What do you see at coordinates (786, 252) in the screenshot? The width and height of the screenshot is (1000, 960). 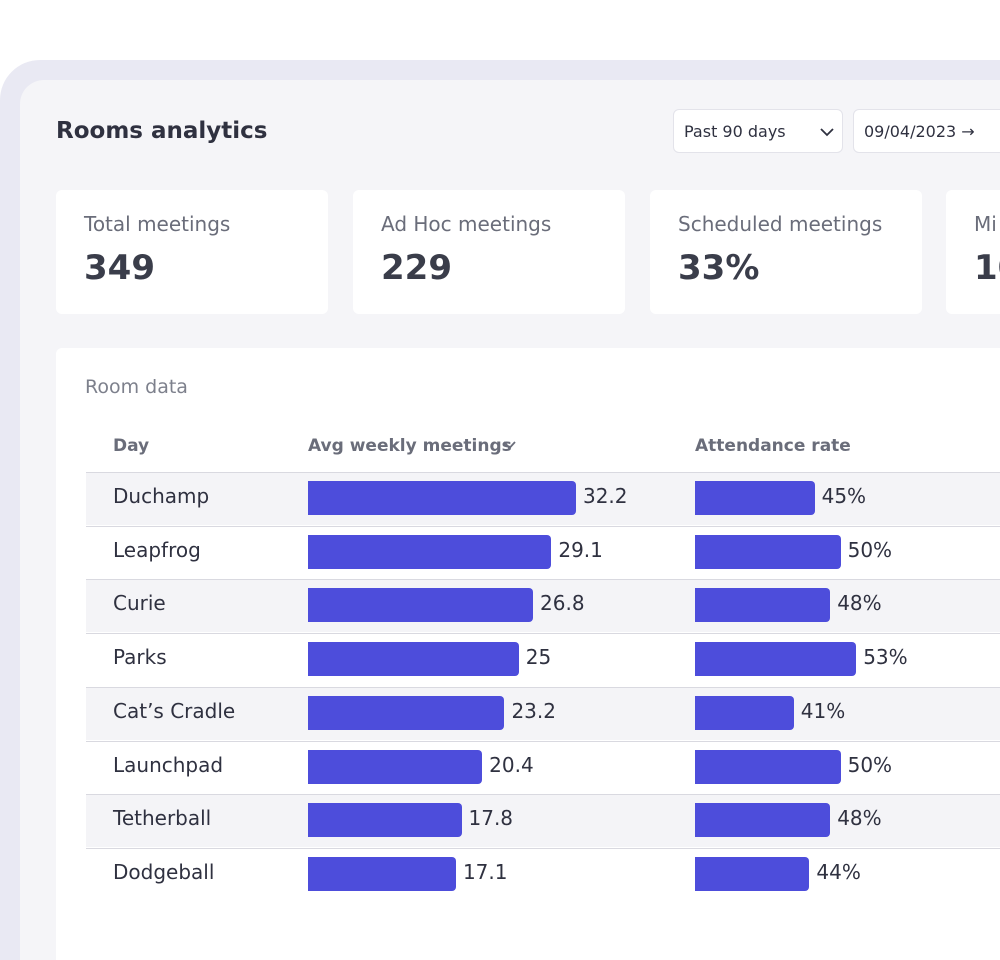 I see `stat-card: Scheduled meetings 33%` at bounding box center [786, 252].